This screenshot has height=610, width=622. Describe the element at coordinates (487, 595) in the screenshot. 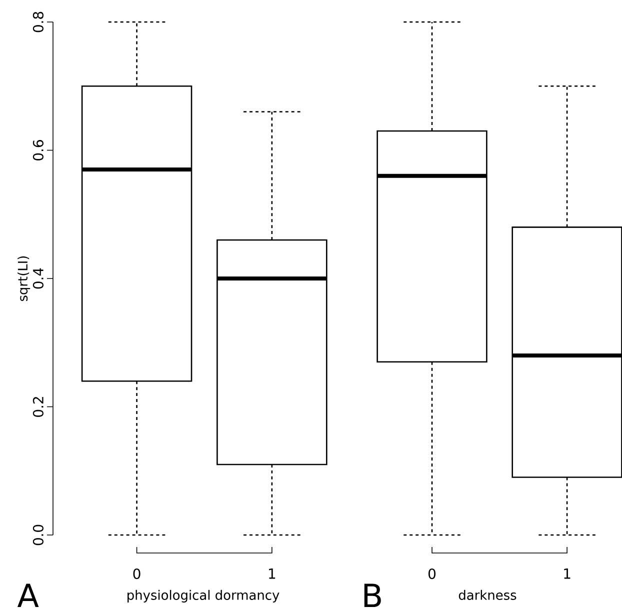

I see `x-axis-title: darkness` at that location.